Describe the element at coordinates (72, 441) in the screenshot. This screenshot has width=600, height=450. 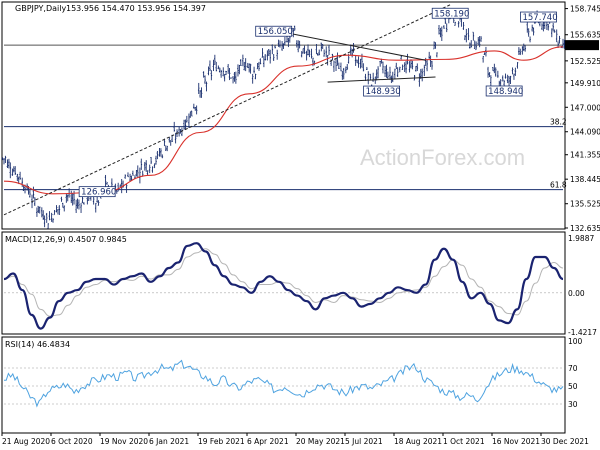
I see `x-tick-label: 6 Oct 2020` at that location.